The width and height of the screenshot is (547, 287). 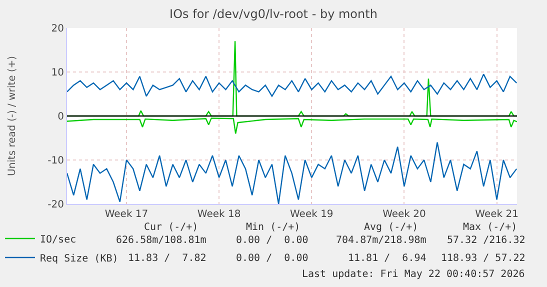 What do you see at coordinates (312, 214) in the screenshot?
I see `x-tick-label: Week 19` at bounding box center [312, 214].